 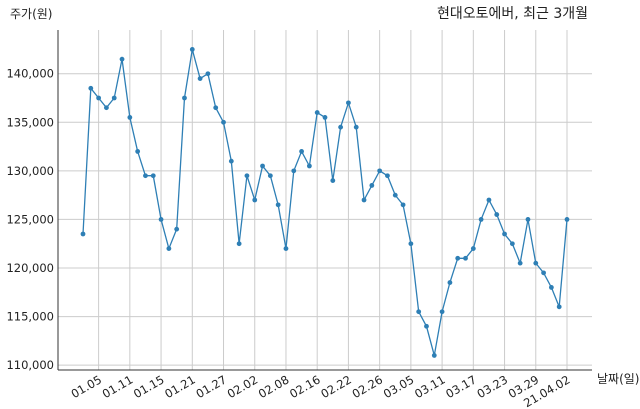 What do you see at coordinates (180, 386) in the screenshot?
I see `x-tick-label: 01.21` at bounding box center [180, 386].